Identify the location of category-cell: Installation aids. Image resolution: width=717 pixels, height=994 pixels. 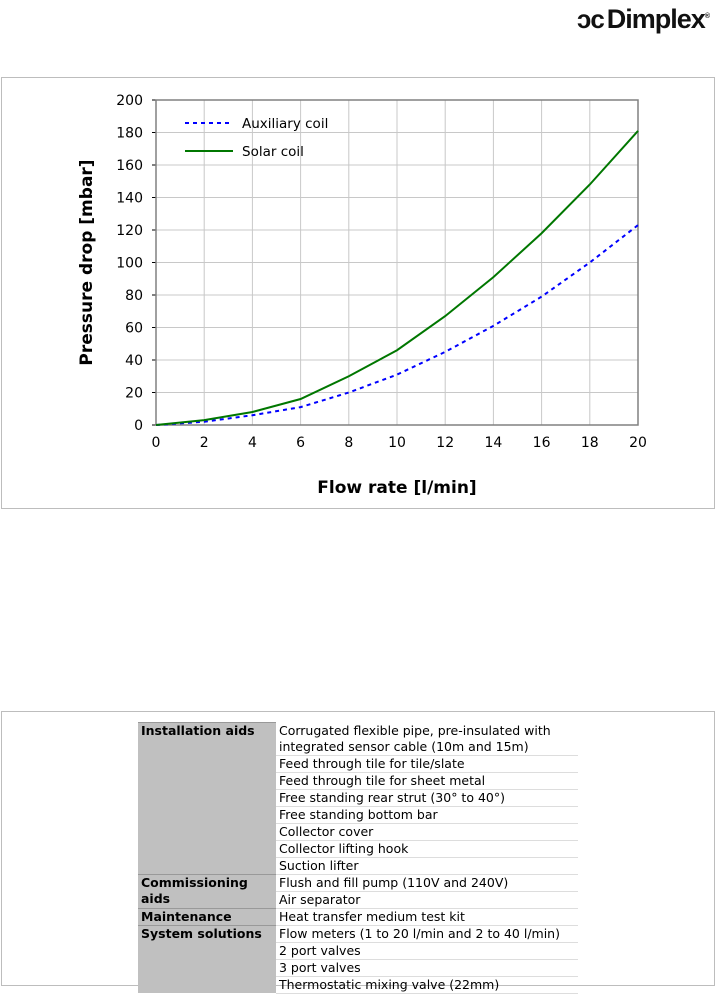
(207, 798).